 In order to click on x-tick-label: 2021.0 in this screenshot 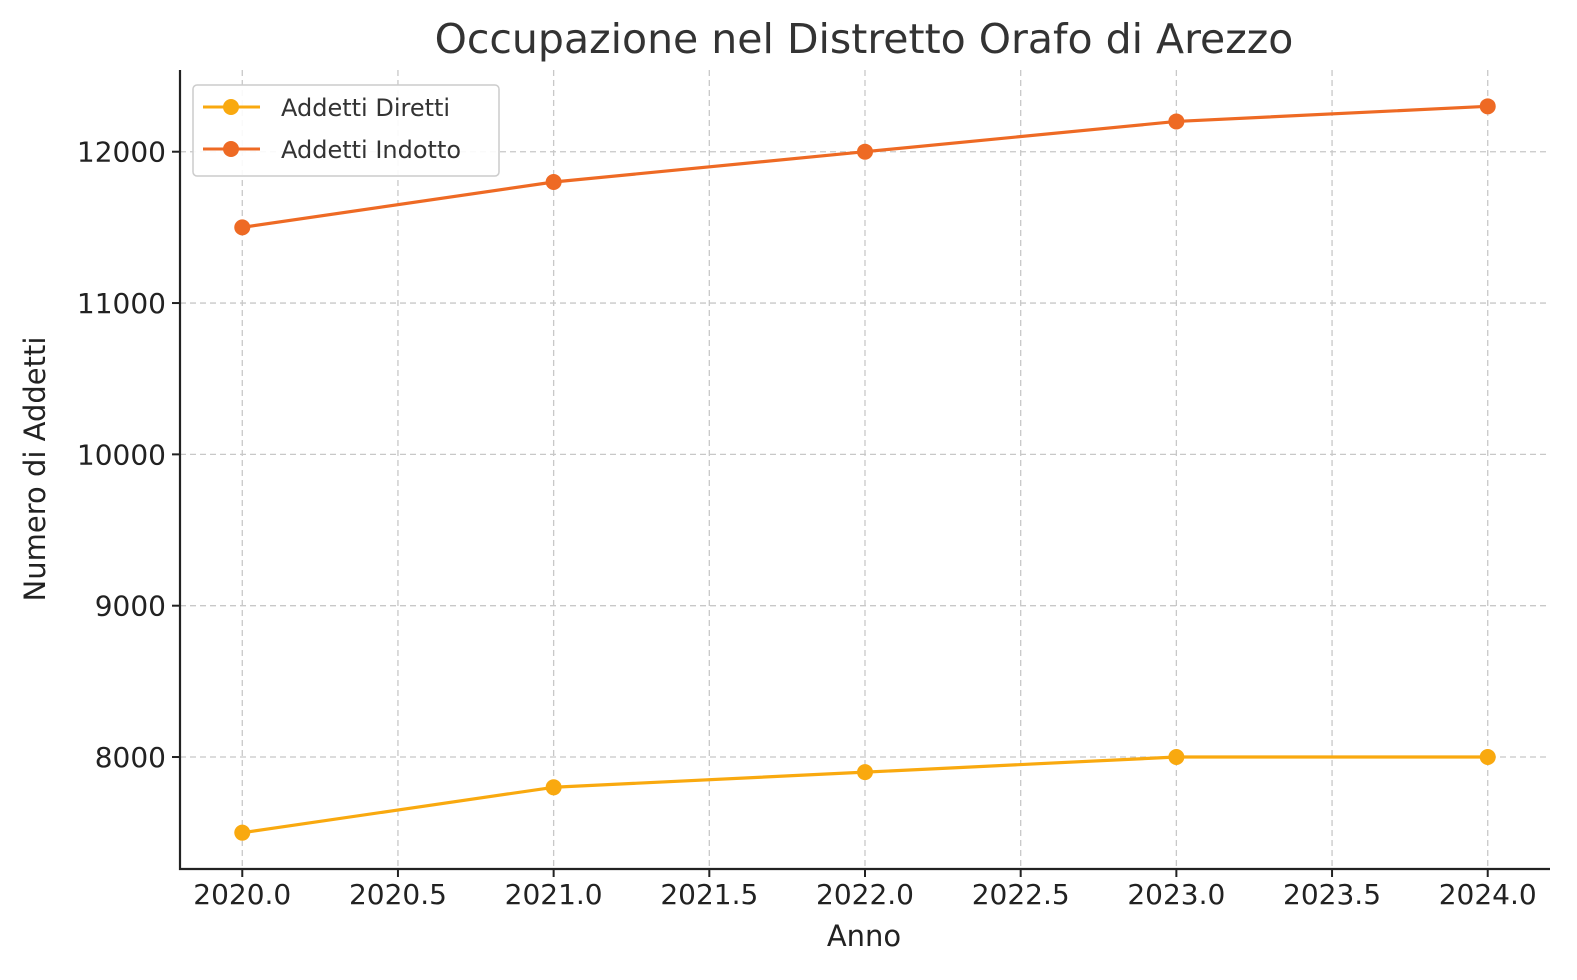, I will do `click(554, 894)`.